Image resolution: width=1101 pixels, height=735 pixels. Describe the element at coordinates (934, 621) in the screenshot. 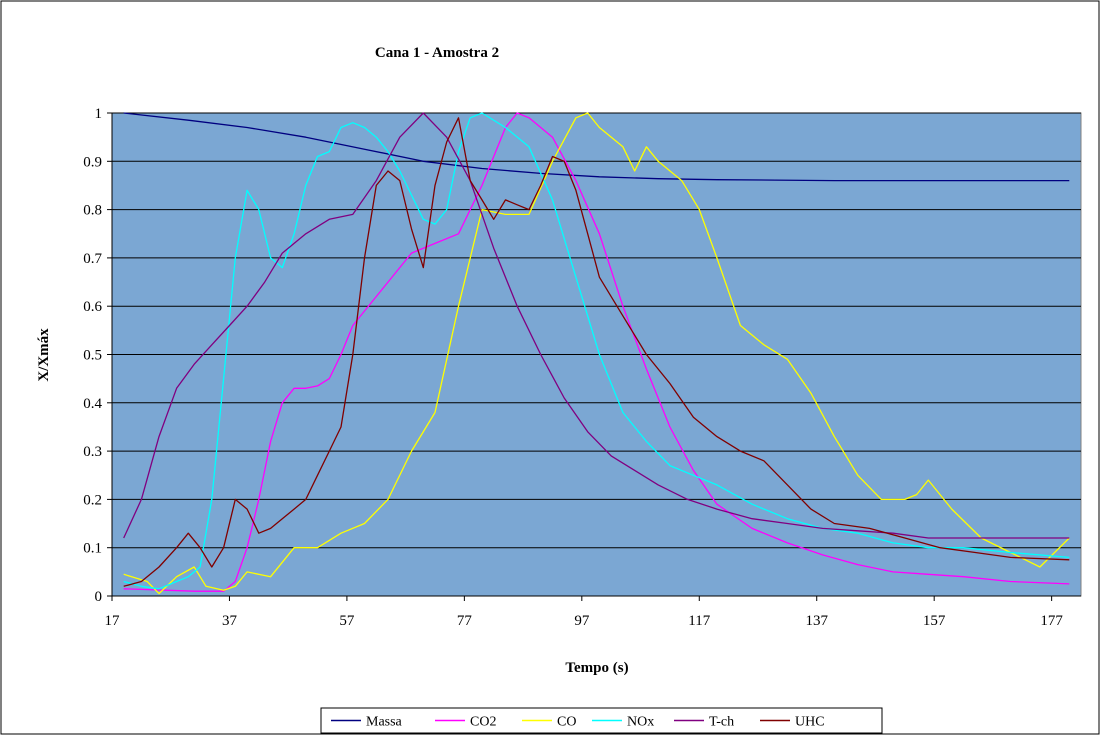

I see `x-tick-label: 157` at that location.